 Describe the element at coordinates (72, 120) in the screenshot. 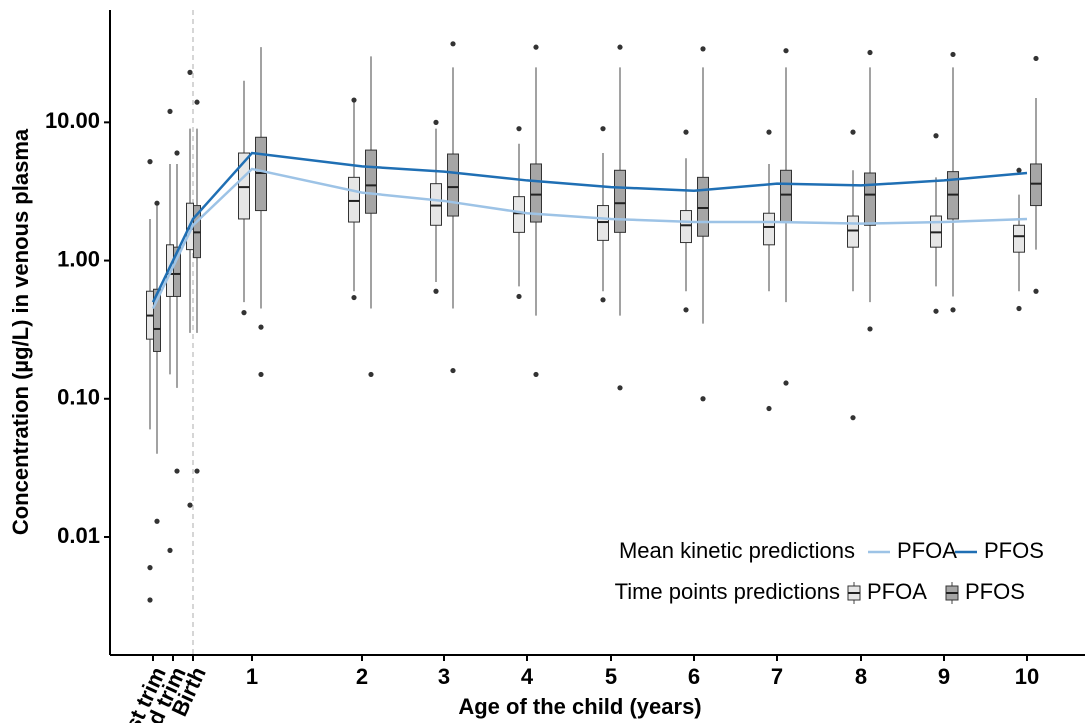

I see `y-tick-label: 10.00` at that location.